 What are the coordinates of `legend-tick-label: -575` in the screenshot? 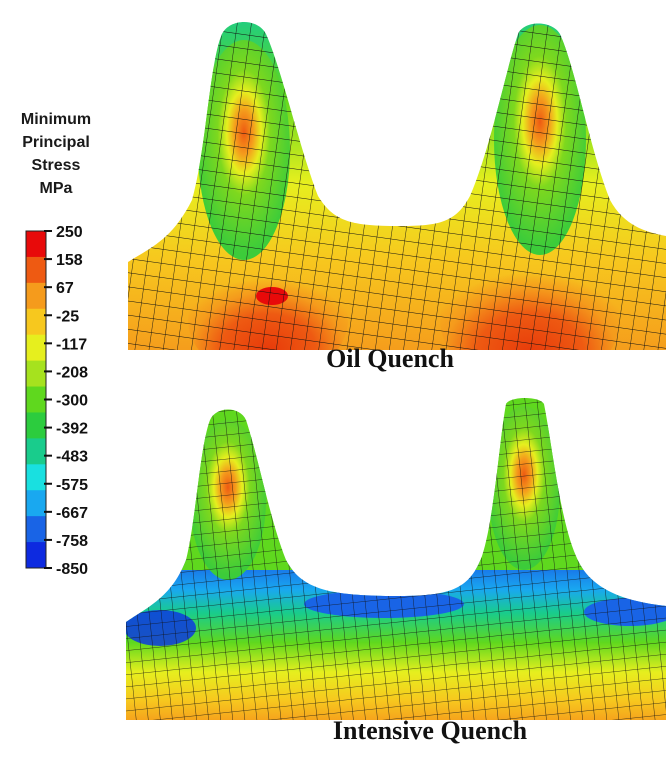 It's located at (72, 485).